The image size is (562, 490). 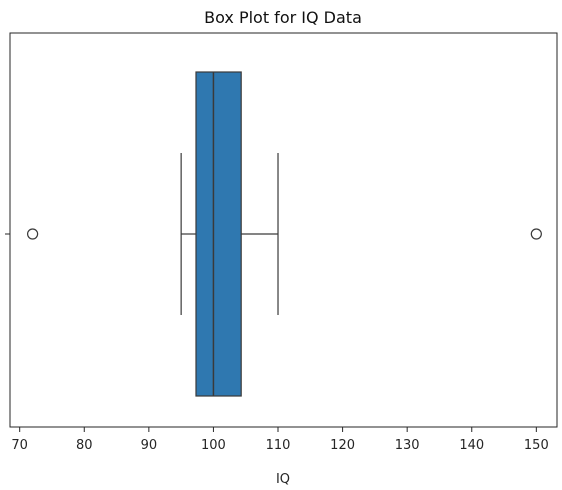 What do you see at coordinates (278, 445) in the screenshot?
I see `x-tick-label: 110` at bounding box center [278, 445].